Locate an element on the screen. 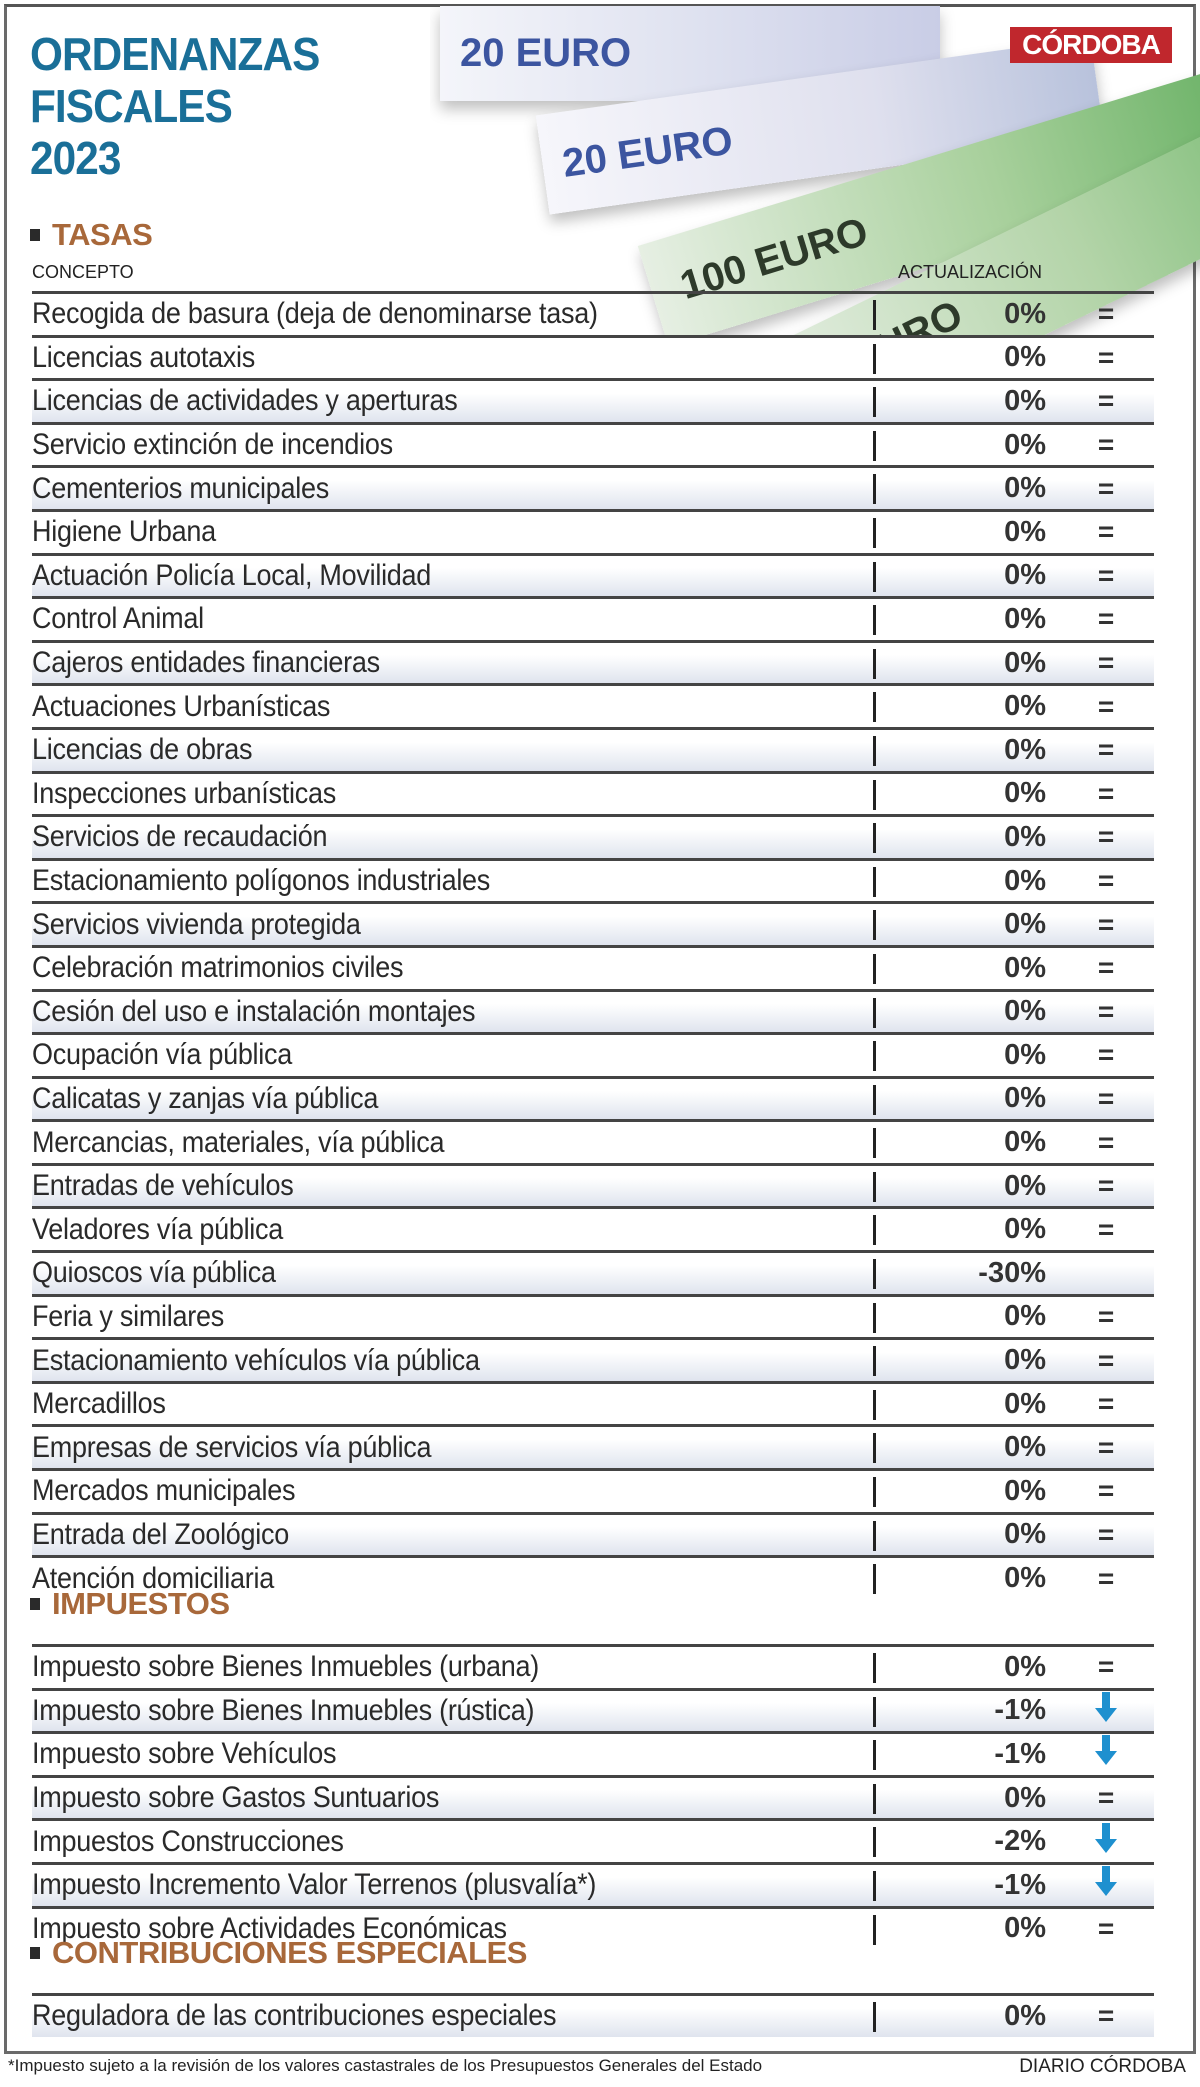  concept-label: Impuestos Construcciones is located at coordinates (188, 1841).